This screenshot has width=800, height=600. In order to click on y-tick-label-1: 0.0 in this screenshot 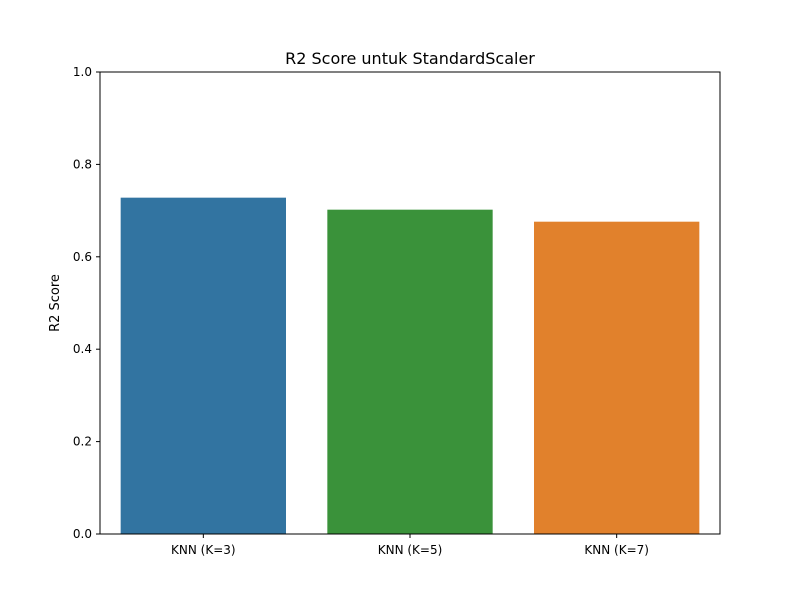, I will do `click(82, 534)`.